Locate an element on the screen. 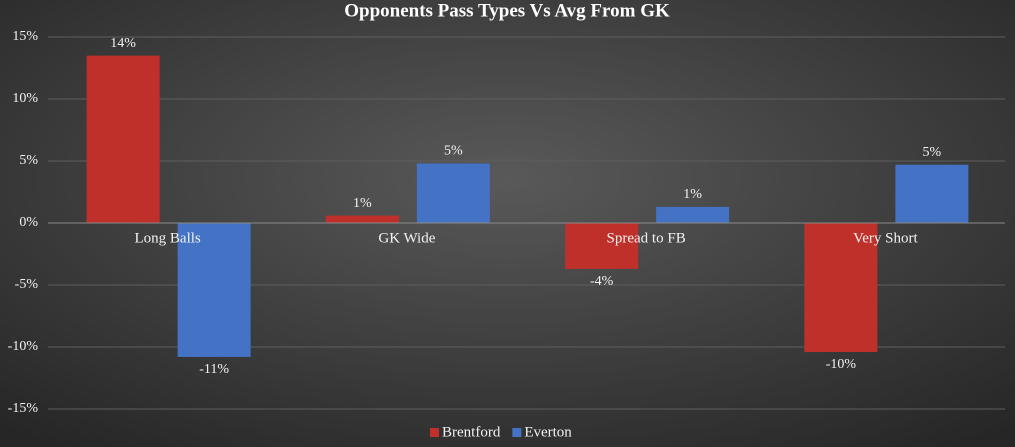  y-tick-label: 0% is located at coordinates (28, 222).